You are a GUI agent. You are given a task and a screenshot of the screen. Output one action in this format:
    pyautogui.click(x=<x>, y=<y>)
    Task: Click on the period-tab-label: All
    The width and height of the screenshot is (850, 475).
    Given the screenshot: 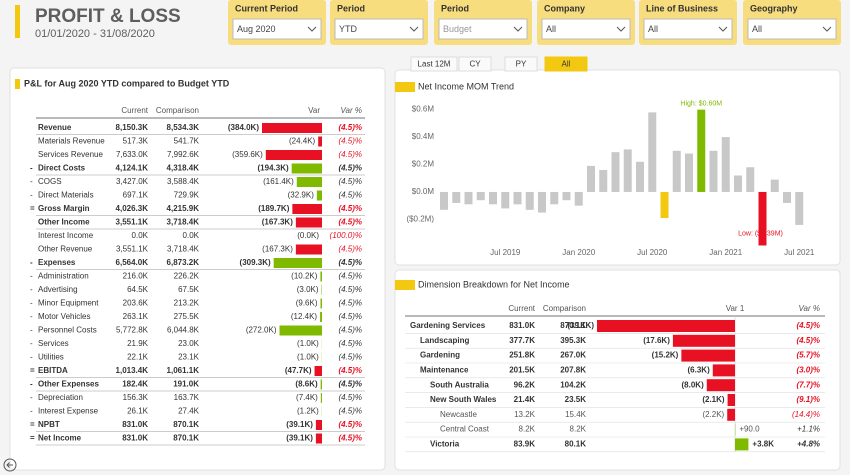 What is the action you would take?
    pyautogui.click(x=566, y=64)
    